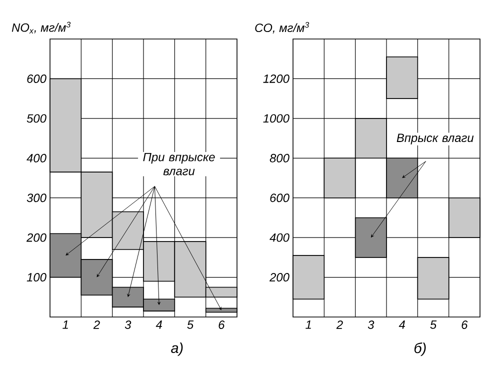 This screenshot has height=372, width=497. I want to click on y-tick-label: 300, so click(36, 198).